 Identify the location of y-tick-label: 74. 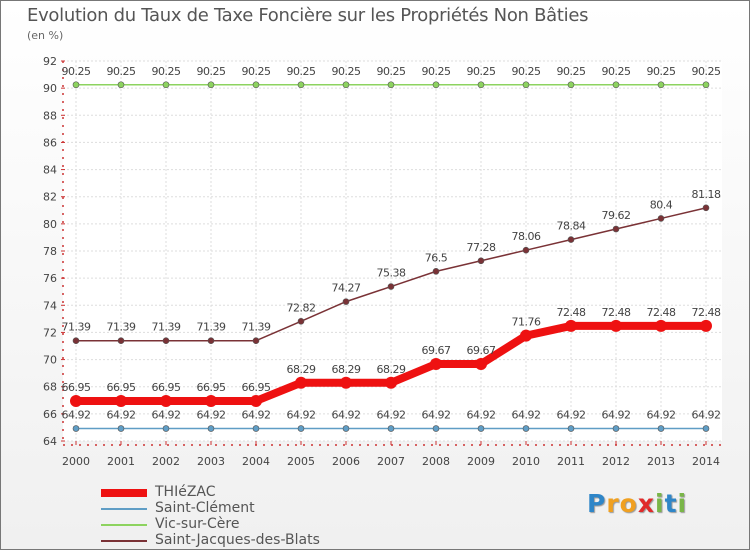
(50, 305).